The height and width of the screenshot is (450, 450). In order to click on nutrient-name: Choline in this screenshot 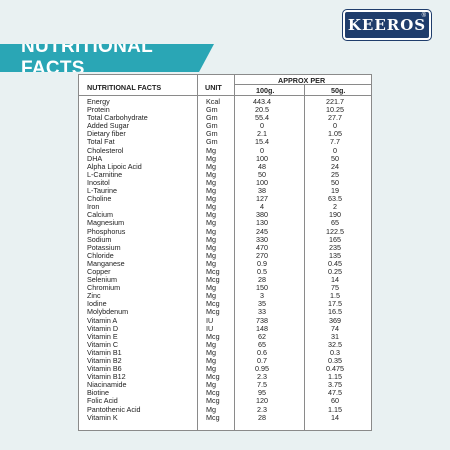, I will do `click(99, 199)`.